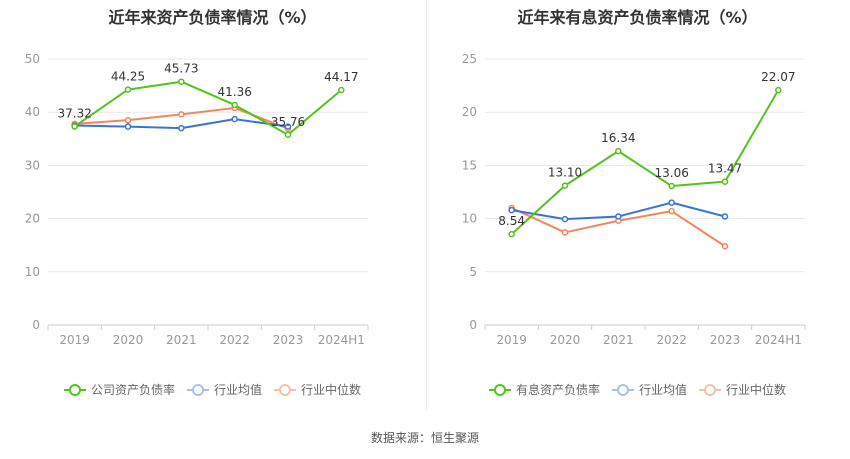 The width and height of the screenshot is (850, 459). I want to click on data-label: 41.36, so click(234, 92).